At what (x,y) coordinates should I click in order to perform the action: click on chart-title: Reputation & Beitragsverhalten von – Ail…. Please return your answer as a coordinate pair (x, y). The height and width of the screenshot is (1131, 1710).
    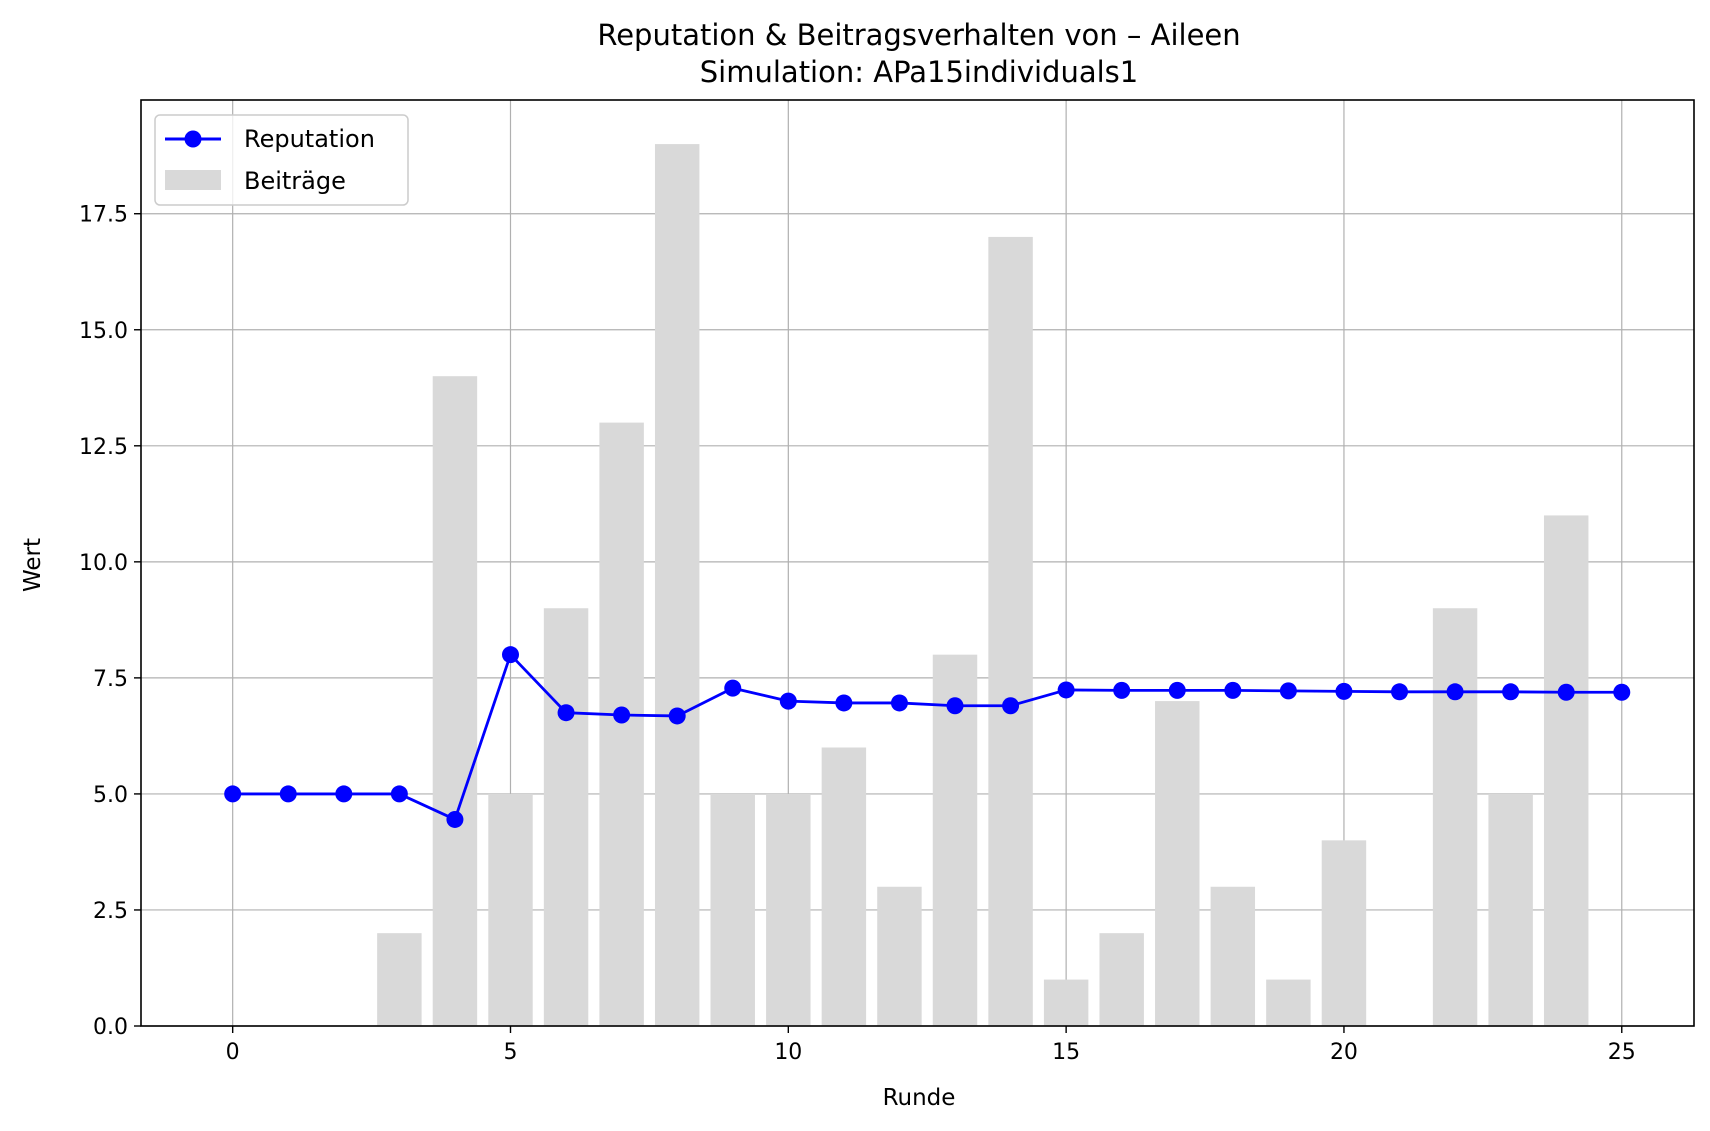
    Looking at the image, I should click on (918, 35).